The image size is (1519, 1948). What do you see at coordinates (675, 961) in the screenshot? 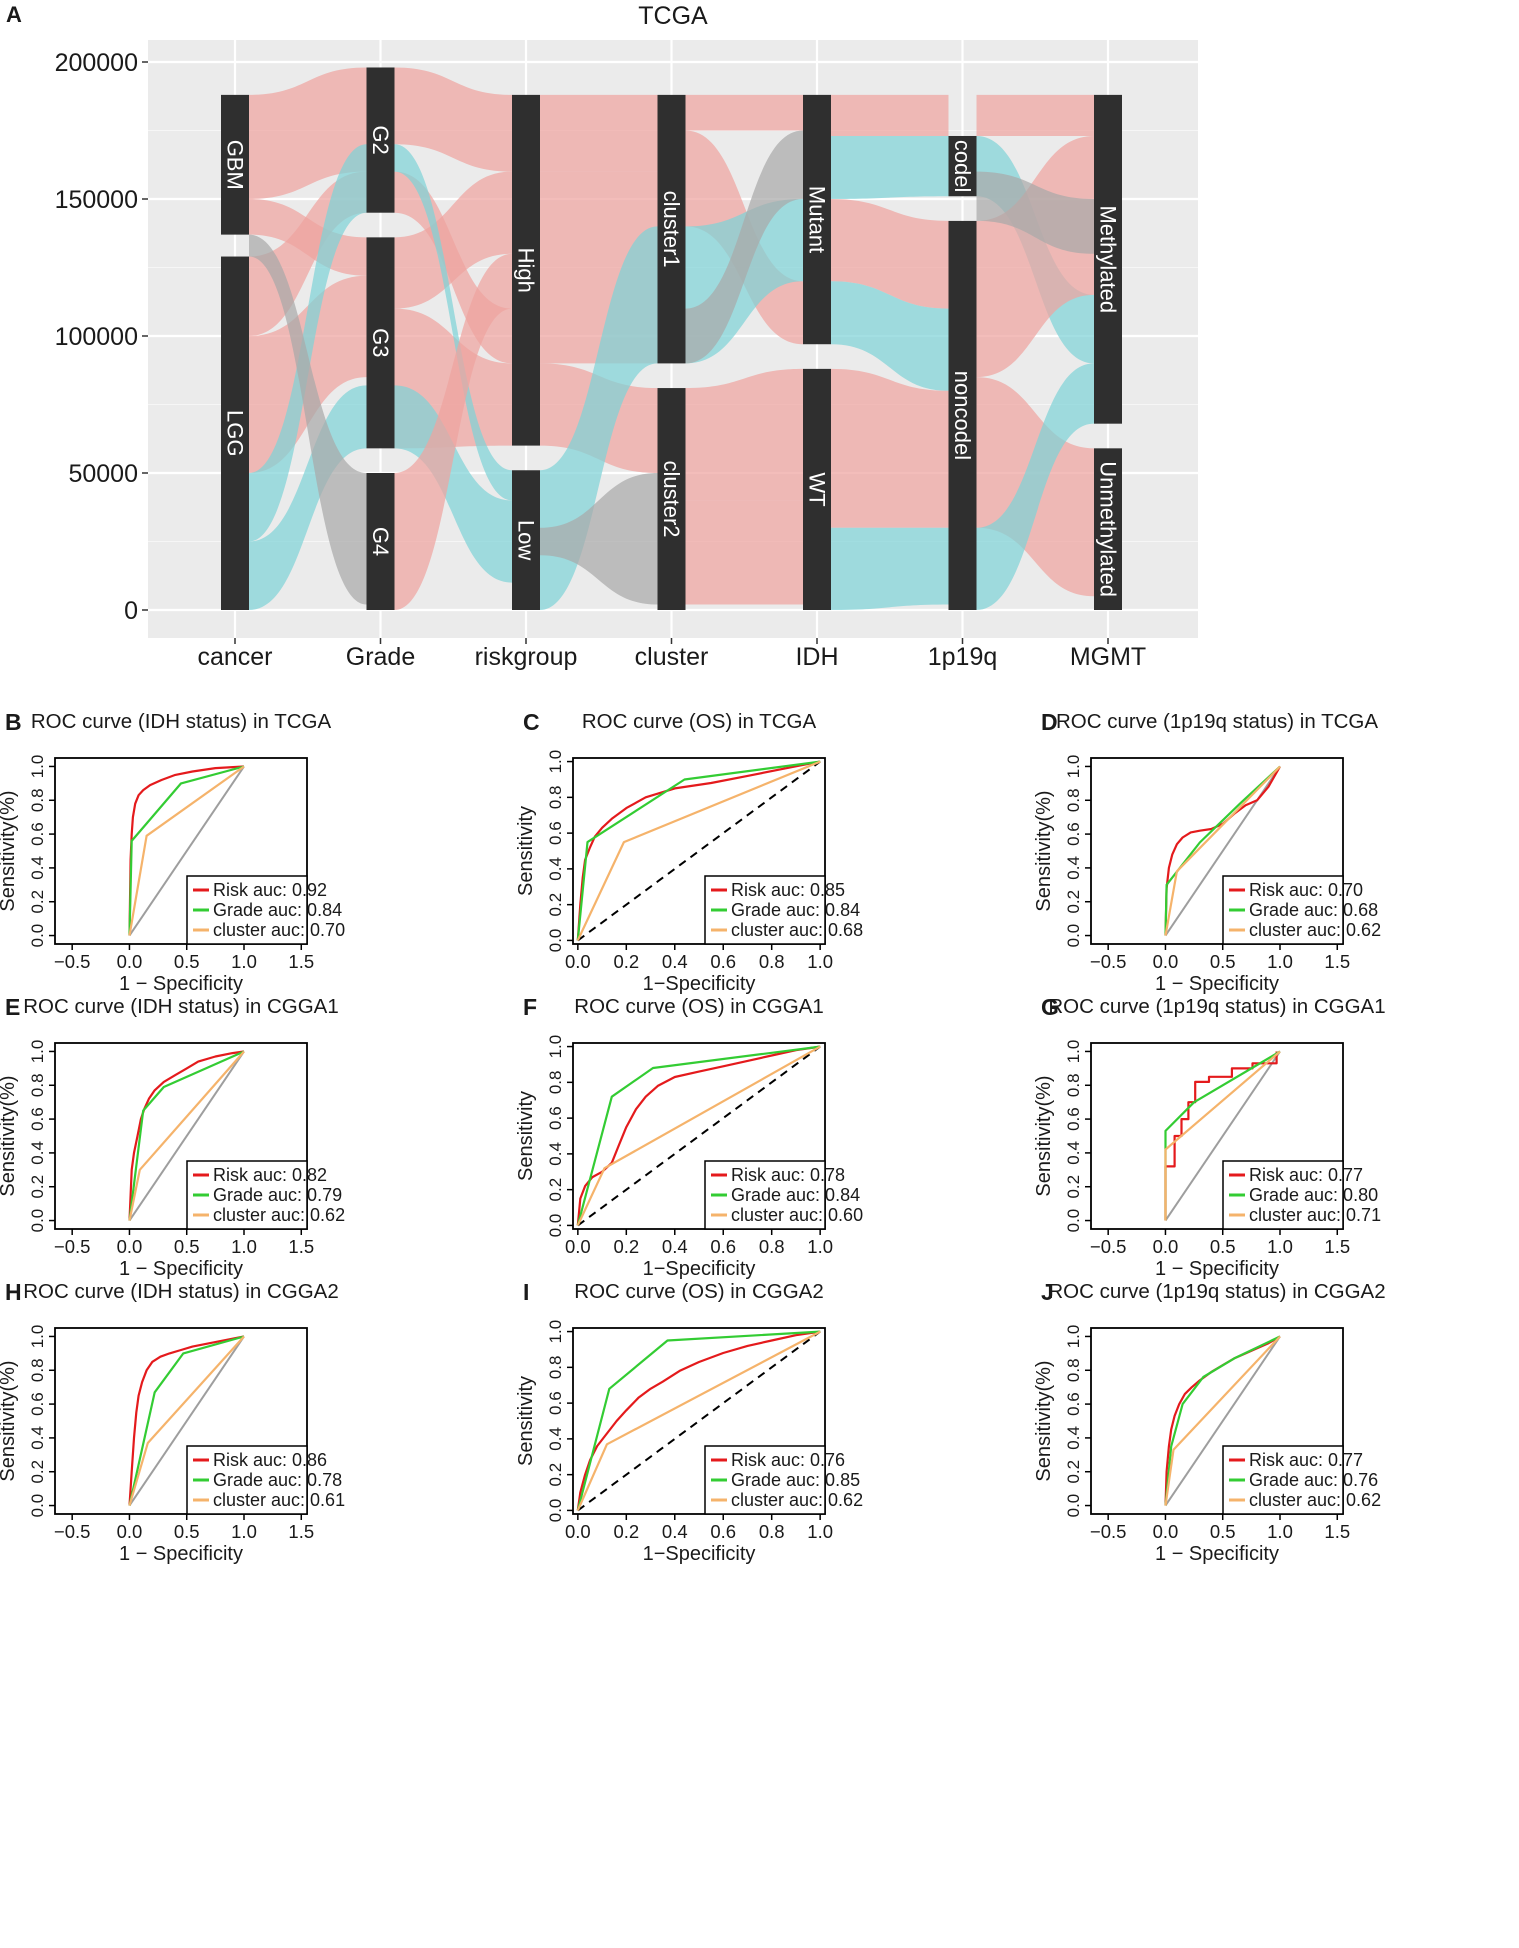
I see `x-tick-label: 0.4` at bounding box center [675, 961].